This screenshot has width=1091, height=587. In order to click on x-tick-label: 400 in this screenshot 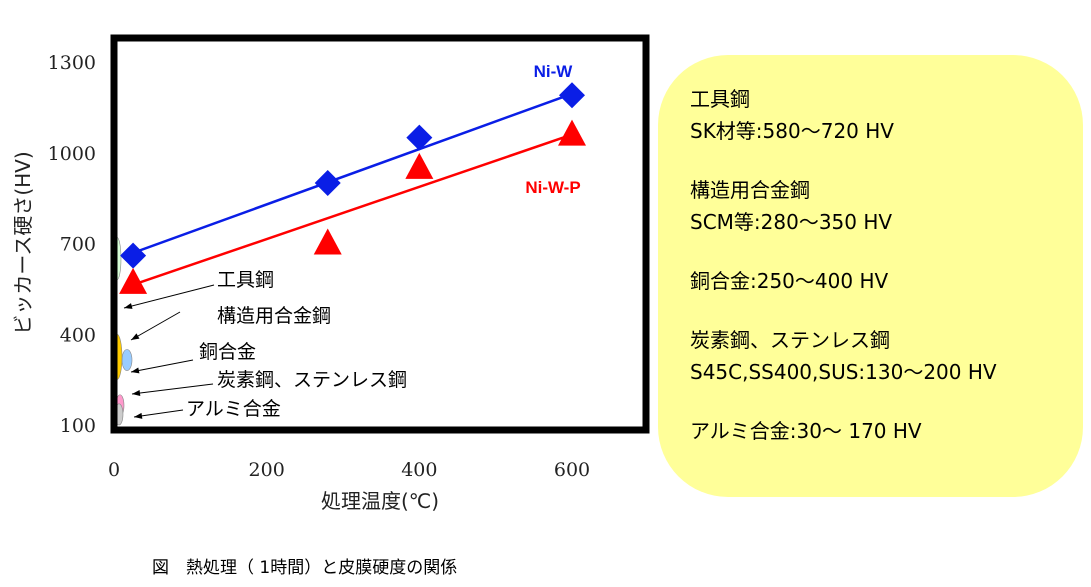, I will do `click(419, 470)`.